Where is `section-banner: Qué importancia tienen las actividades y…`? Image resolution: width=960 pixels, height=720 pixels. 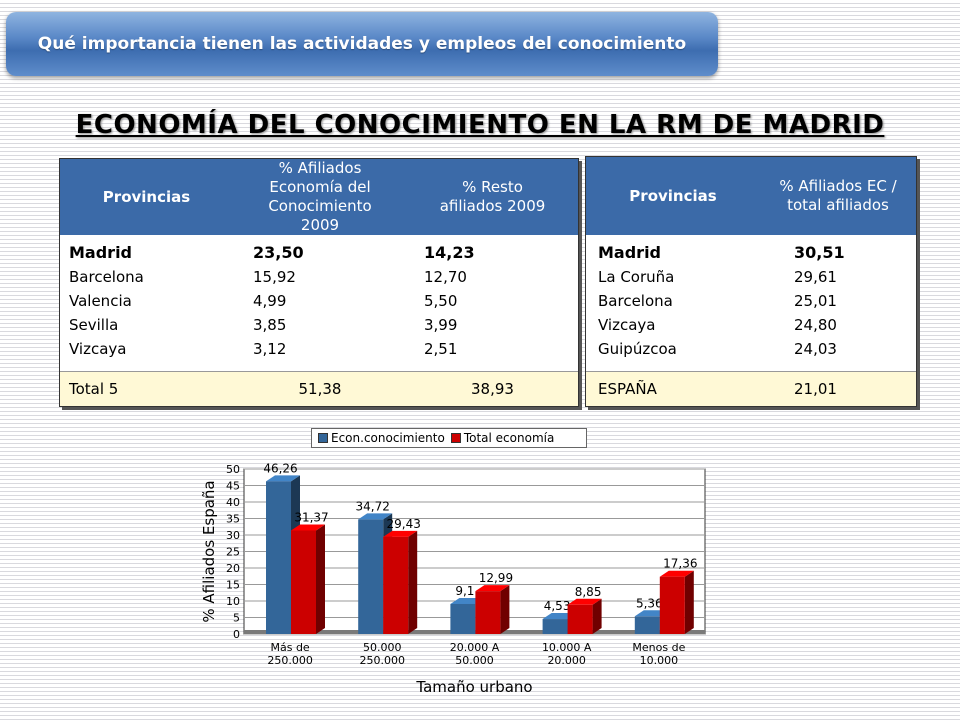
section-banner: Qué importancia tienen las actividades y… is located at coordinates (362, 44).